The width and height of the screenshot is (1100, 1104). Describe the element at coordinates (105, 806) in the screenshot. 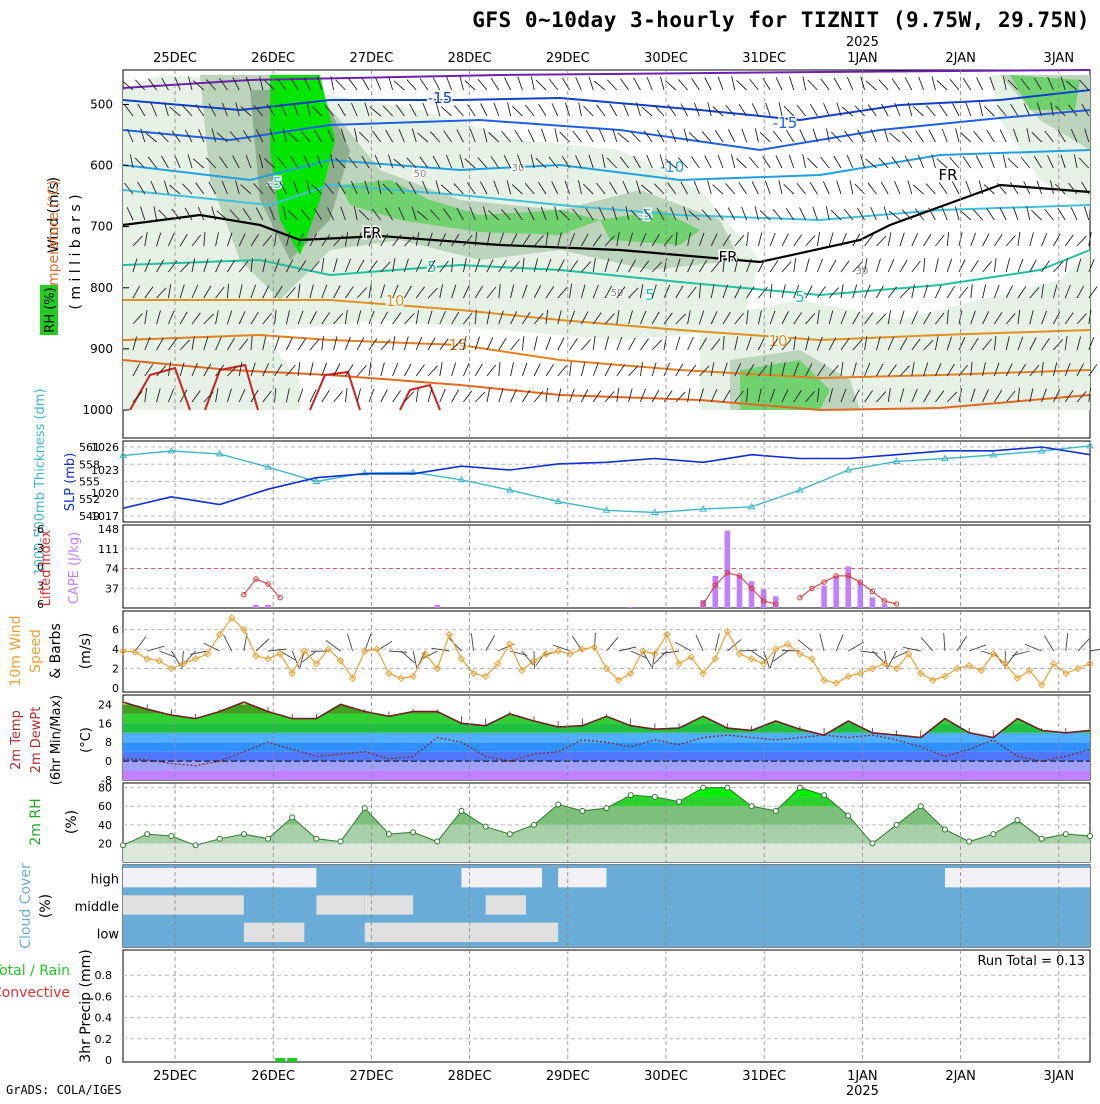

I see `rh2m-ytick: 60` at that location.